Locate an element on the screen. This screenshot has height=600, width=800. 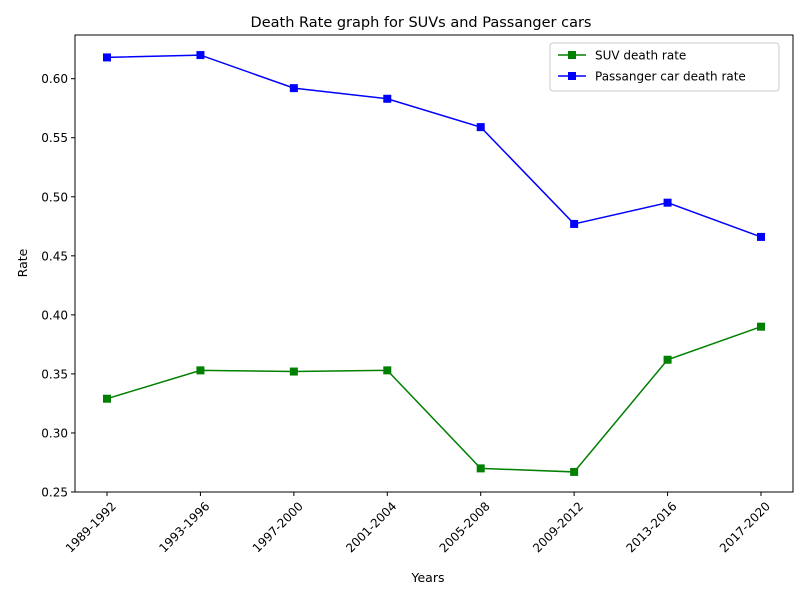
y-tick-label: 0.60 is located at coordinates (54, 79).